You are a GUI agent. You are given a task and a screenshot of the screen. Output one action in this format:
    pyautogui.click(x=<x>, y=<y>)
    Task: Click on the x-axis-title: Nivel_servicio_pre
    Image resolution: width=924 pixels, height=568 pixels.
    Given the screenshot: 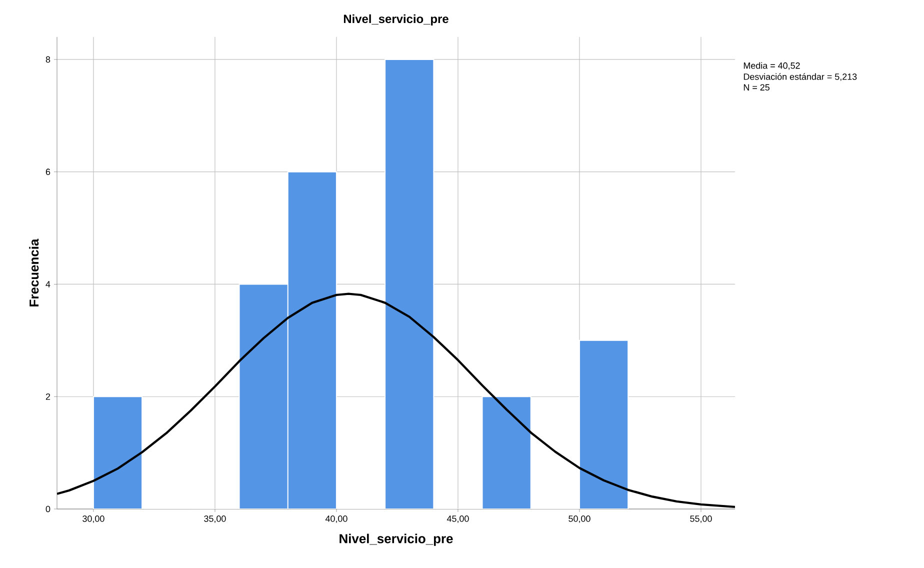 What is the action you would take?
    pyautogui.click(x=396, y=540)
    